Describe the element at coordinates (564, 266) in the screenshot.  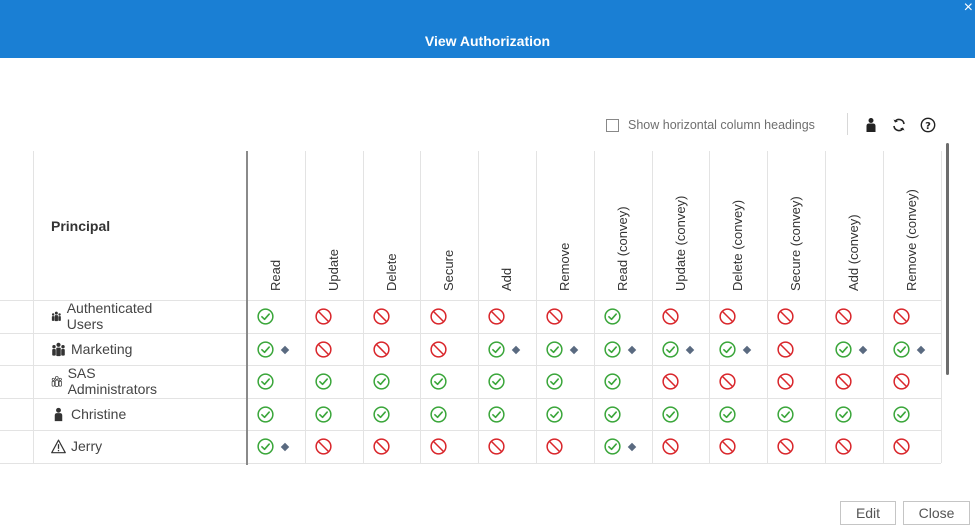
I see `column-header-6: Remove` at that location.